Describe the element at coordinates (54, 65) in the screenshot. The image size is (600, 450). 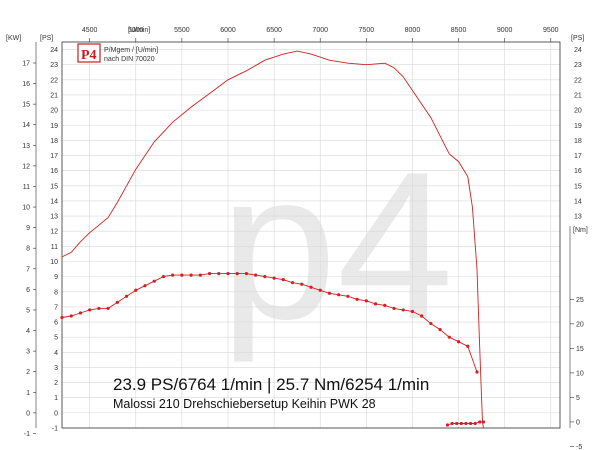
I see `ps-tick-label: 23` at that location.